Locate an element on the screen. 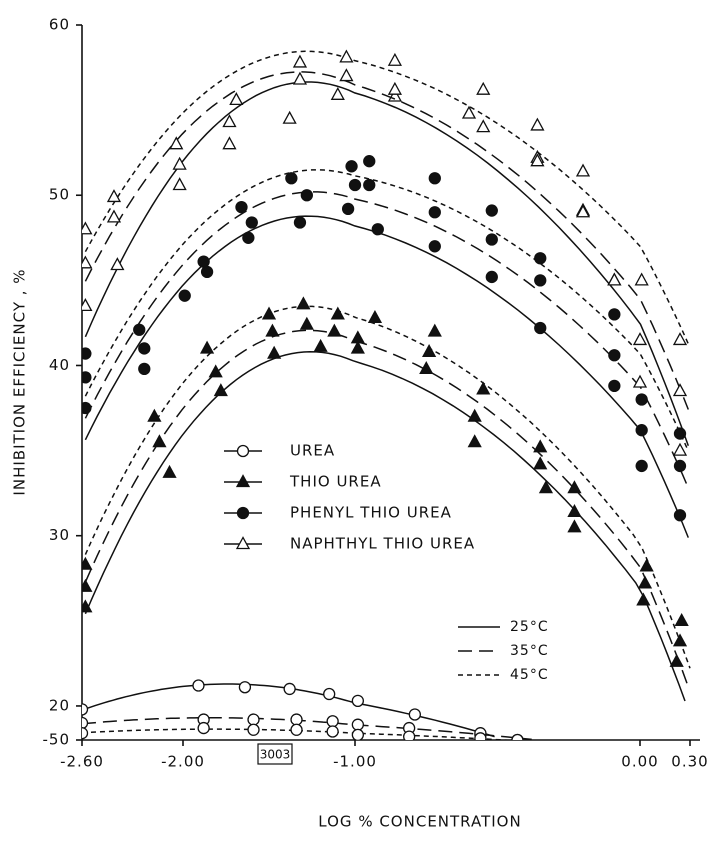  legend-label: UREA is located at coordinates (312, 451).